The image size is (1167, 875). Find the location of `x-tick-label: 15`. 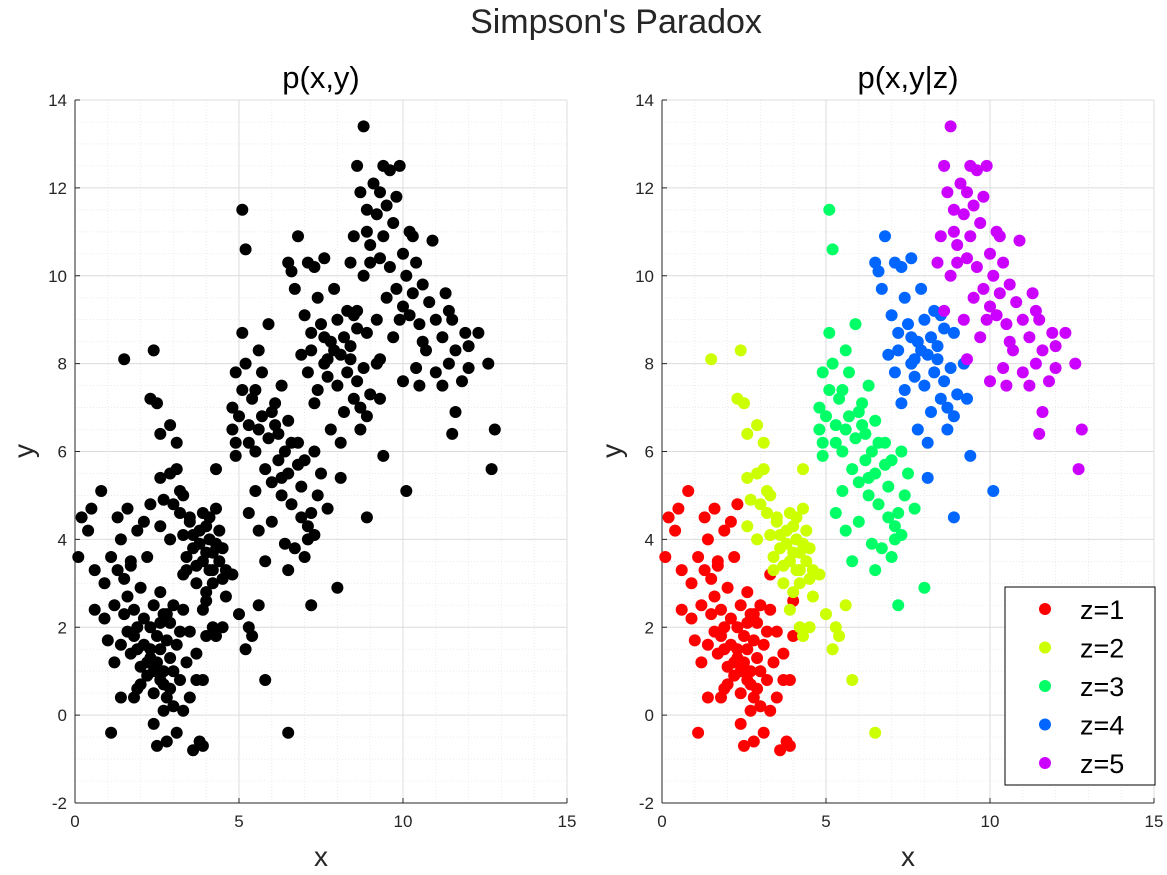

x-tick-label: 15 is located at coordinates (1154, 821).